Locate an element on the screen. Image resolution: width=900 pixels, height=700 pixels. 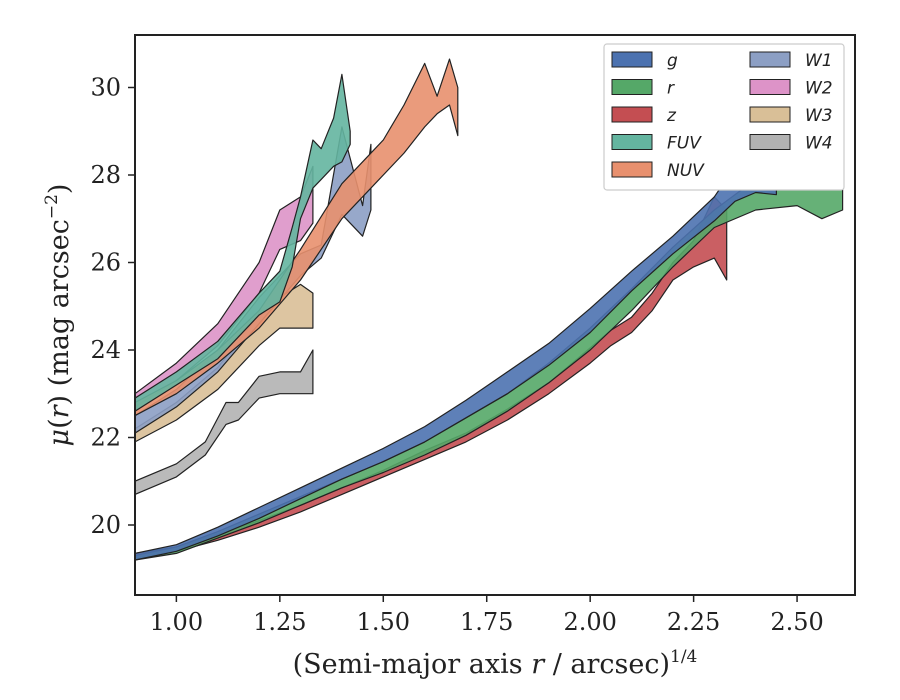
band-w4 is located at coordinates (224, 422).